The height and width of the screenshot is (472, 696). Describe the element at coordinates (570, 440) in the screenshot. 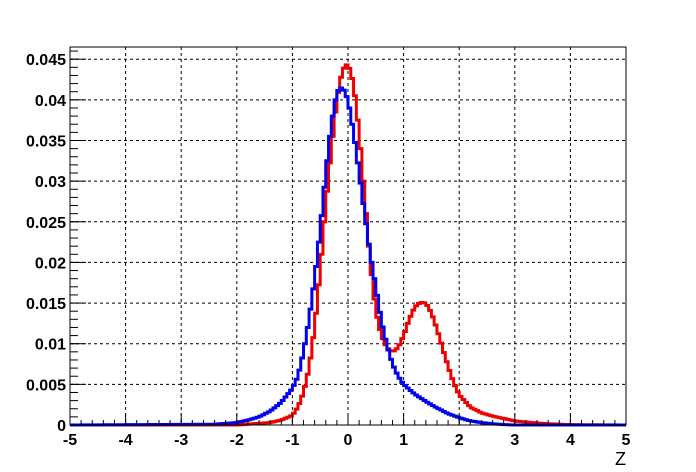

I see `x-tick-label: 4` at that location.